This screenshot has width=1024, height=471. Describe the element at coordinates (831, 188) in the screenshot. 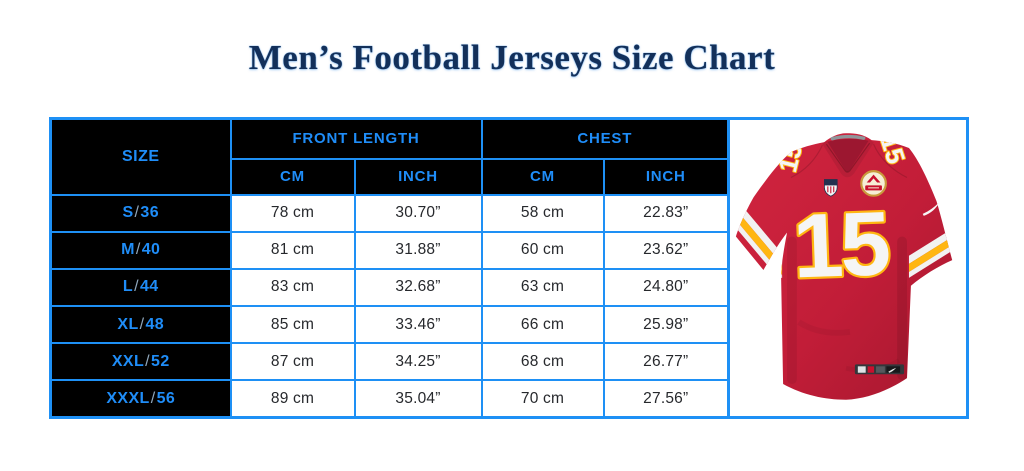

I see `nfl-shield-icon` at that location.